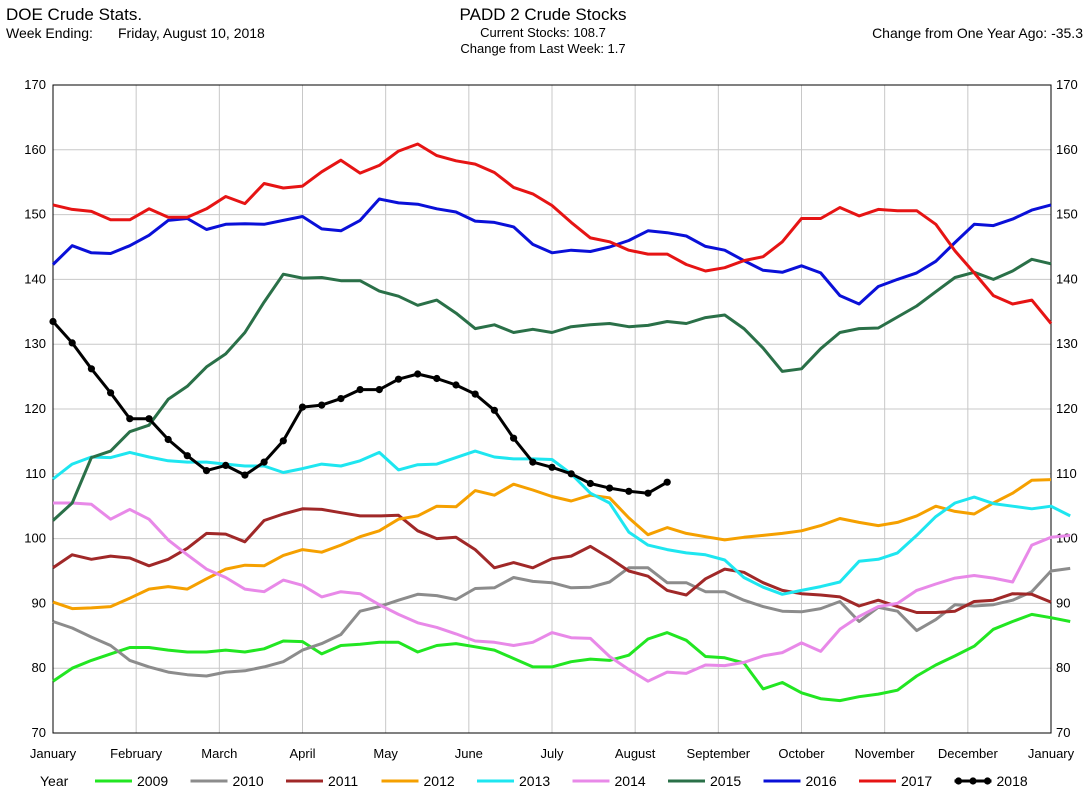 This screenshot has width=1086, height=793. I want to click on x-tick-label: November, so click(885, 753).